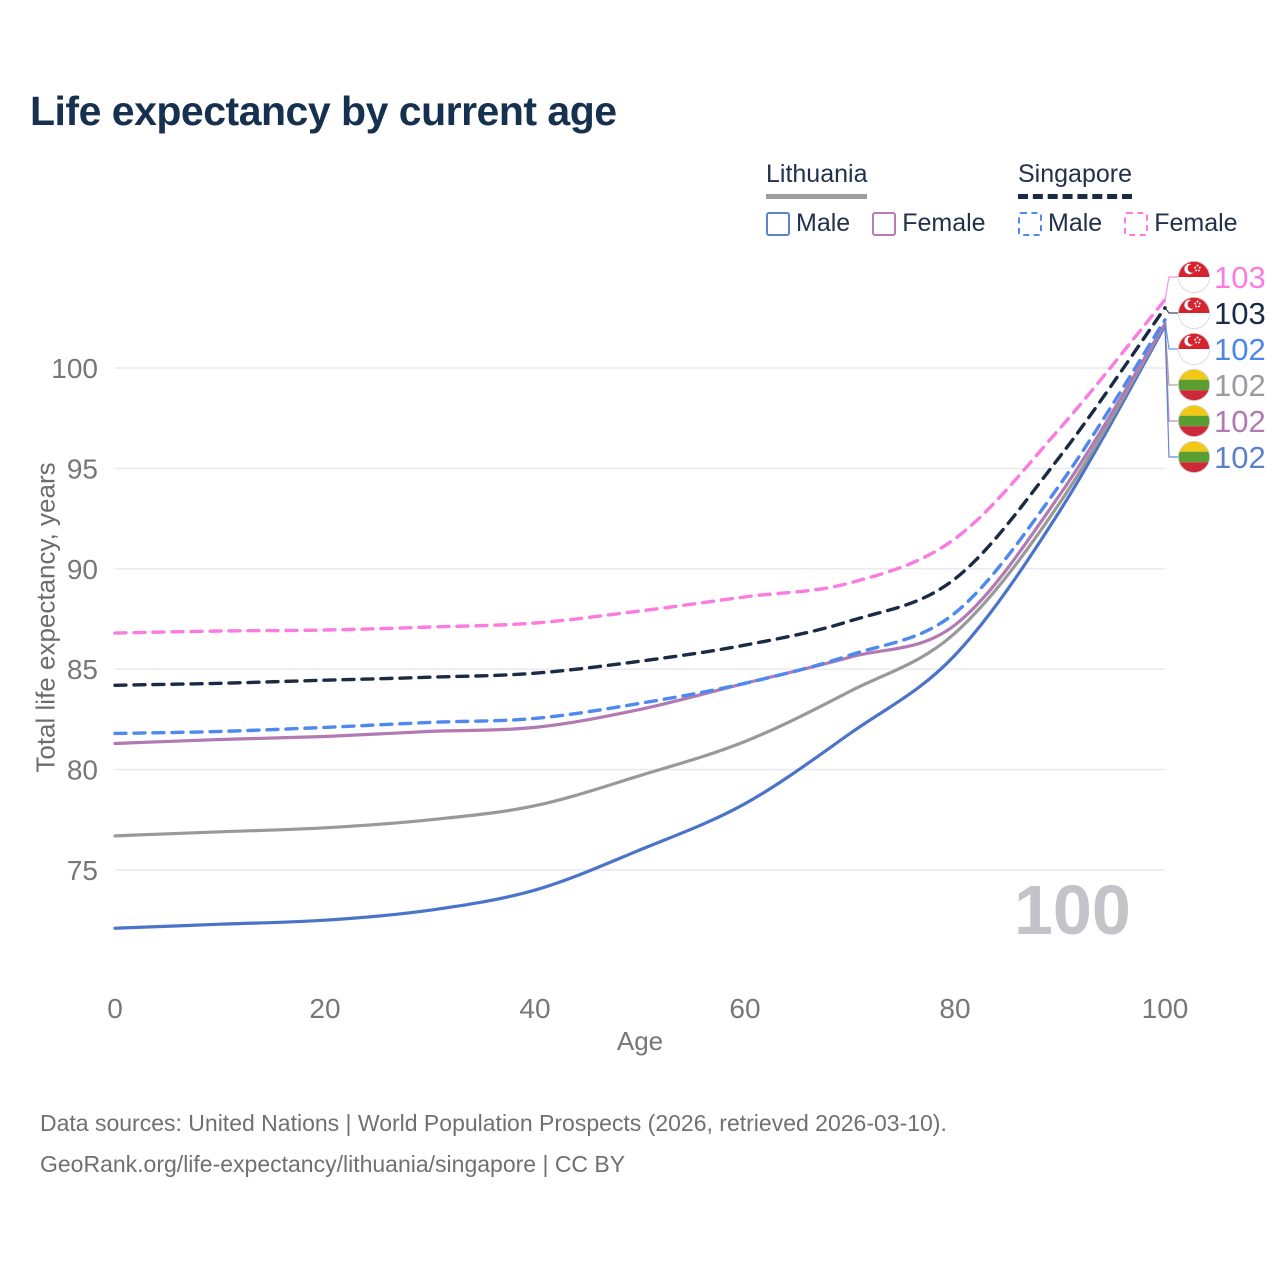  Describe the element at coordinates (82, 870) in the screenshot. I see `y-tick-label-75: 75` at that location.